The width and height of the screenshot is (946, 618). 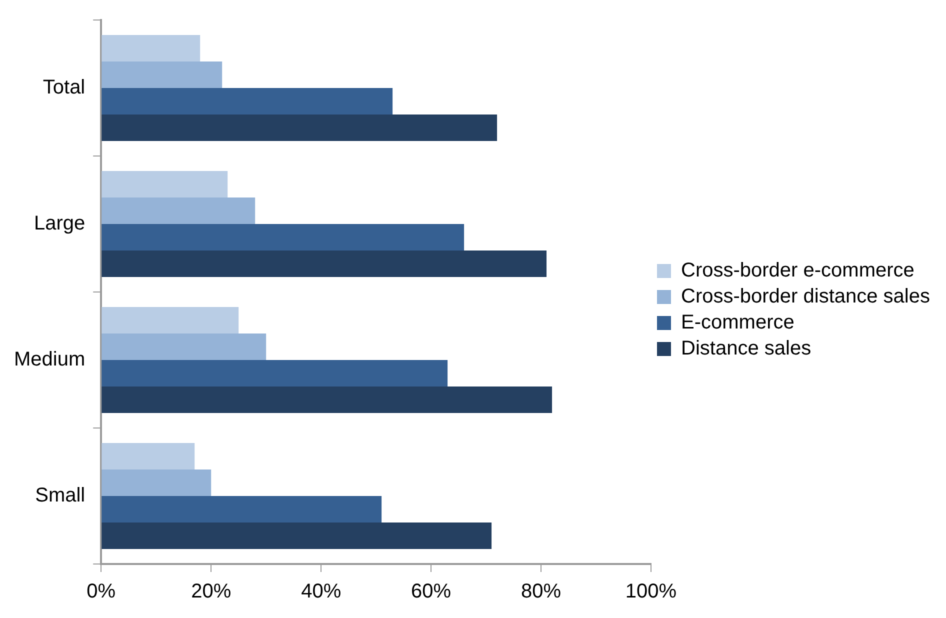 What do you see at coordinates (211, 591) in the screenshot?
I see `x-tick-label: 20%` at bounding box center [211, 591].